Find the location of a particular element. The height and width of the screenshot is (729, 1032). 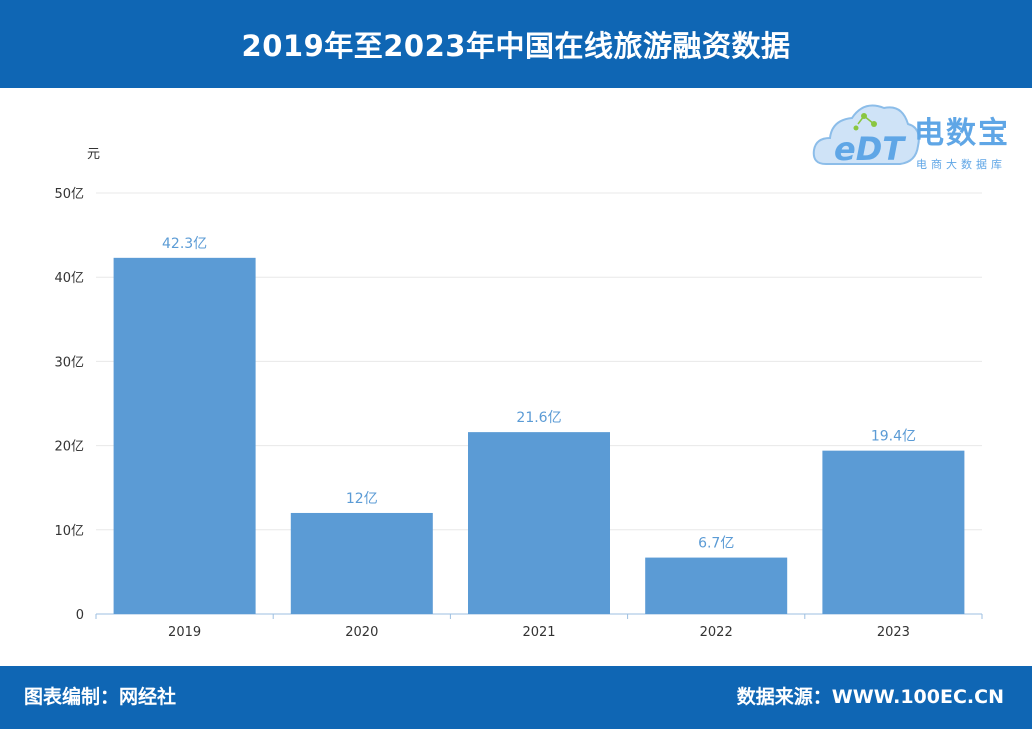

logo-subtitle: 电商大数据库 is located at coordinates (961, 164).